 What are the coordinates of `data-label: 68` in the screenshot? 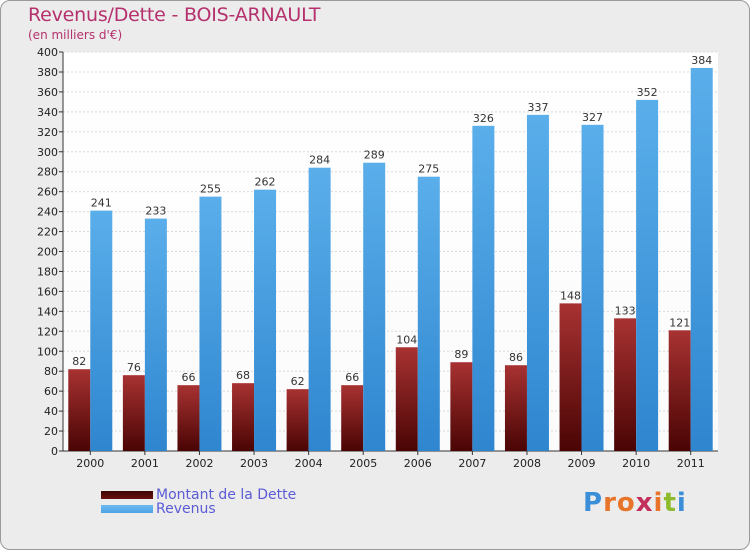 It's located at (243, 375).